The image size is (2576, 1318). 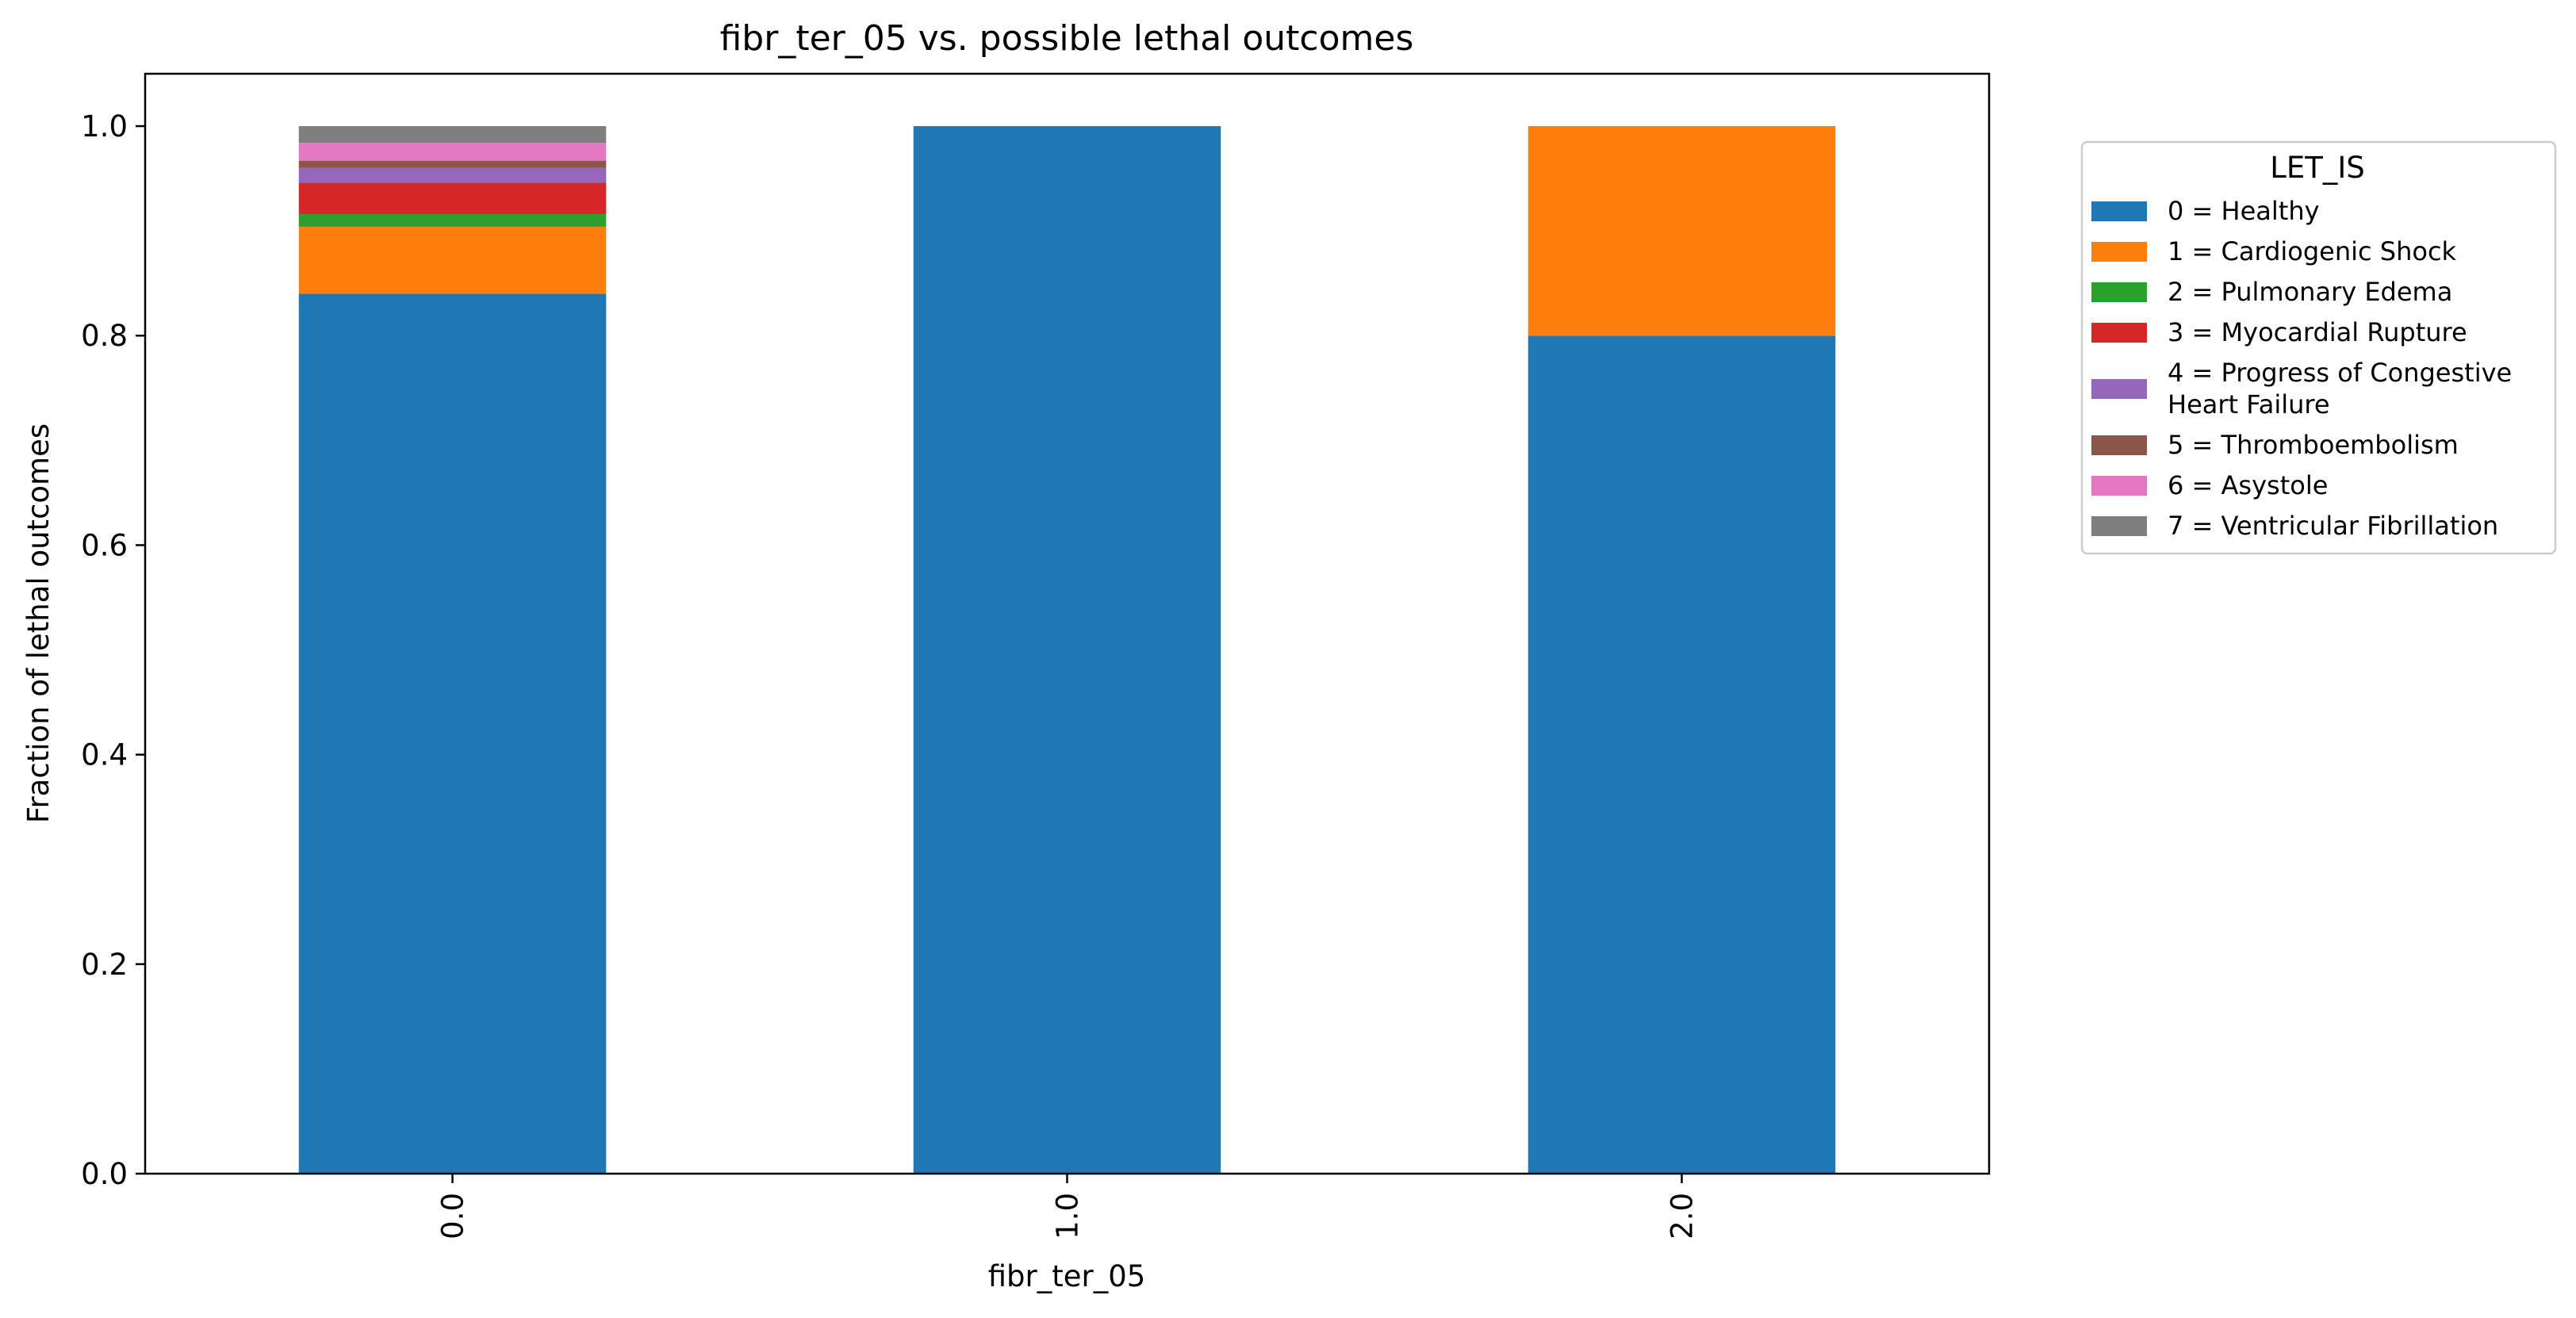 What do you see at coordinates (1683, 1216) in the screenshot?
I see `x-tick-label: 2.0` at bounding box center [1683, 1216].